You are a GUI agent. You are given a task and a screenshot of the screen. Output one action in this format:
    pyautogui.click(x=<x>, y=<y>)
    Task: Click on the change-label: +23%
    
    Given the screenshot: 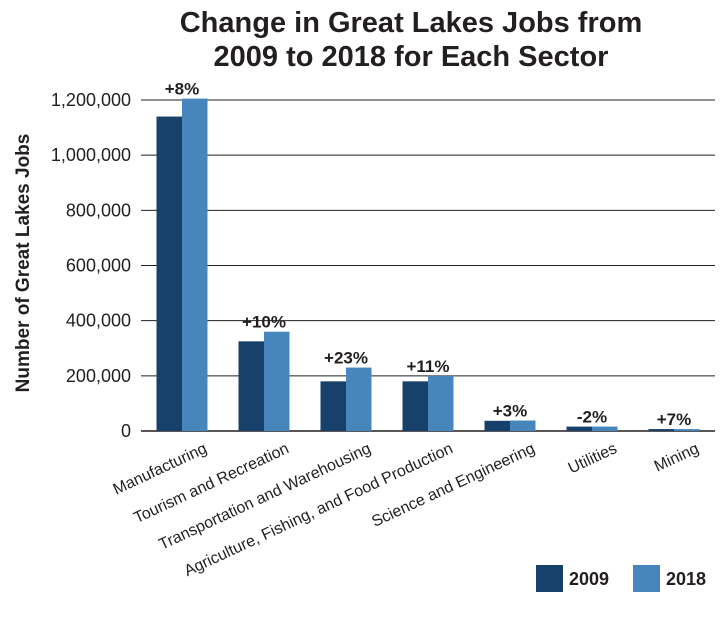 What is the action you would take?
    pyautogui.click(x=346, y=358)
    